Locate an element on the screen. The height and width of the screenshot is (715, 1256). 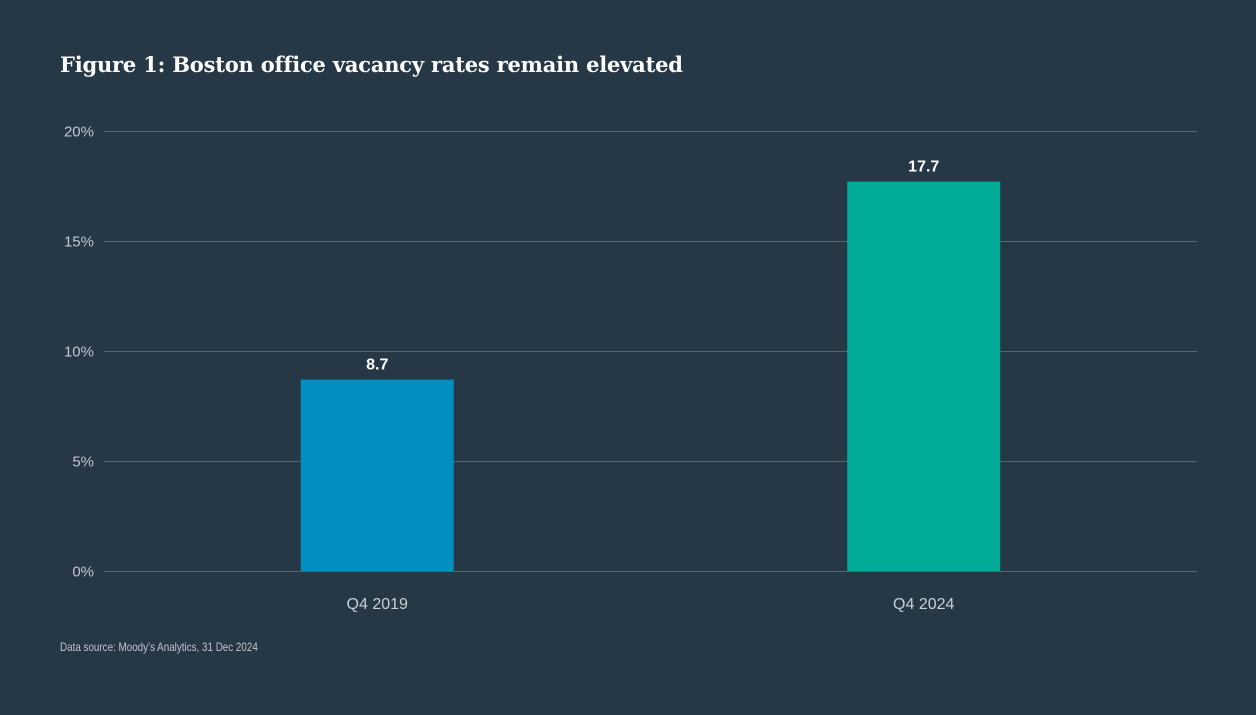
bar-value-label: 17.7 is located at coordinates (923, 167).